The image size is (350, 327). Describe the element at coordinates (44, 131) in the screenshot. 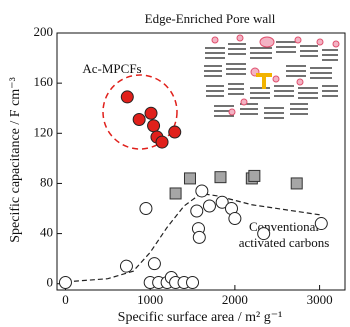

I see `y-tick-label: 120` at that location.